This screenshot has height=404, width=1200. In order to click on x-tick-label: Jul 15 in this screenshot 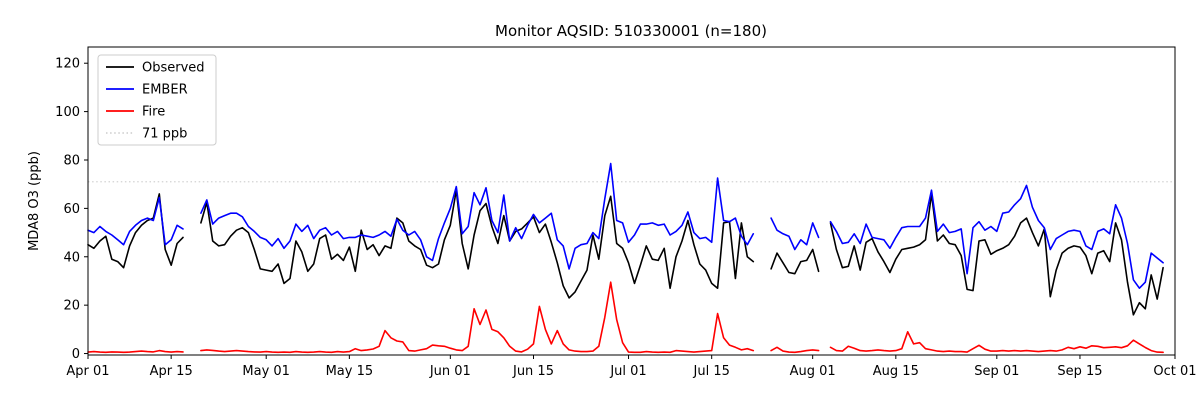, I will do `click(711, 371)`.